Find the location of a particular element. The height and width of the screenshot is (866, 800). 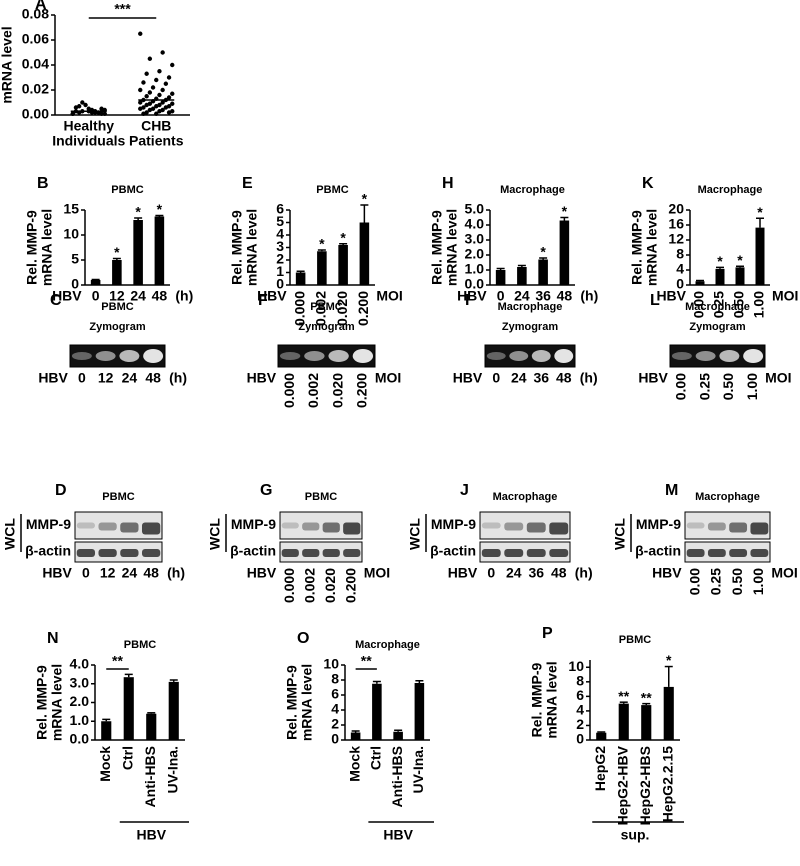

panel-subtitle: Zymogram is located at coordinates (326, 327).